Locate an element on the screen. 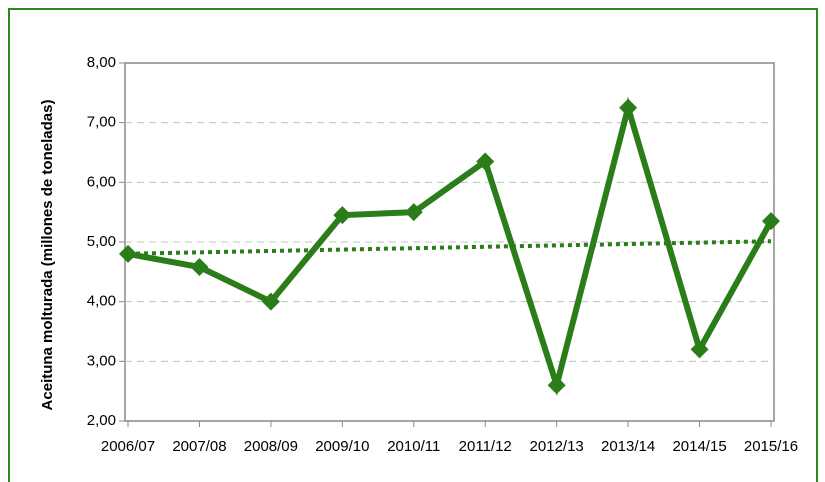  x-tick-label: 2012/13 is located at coordinates (557, 446).